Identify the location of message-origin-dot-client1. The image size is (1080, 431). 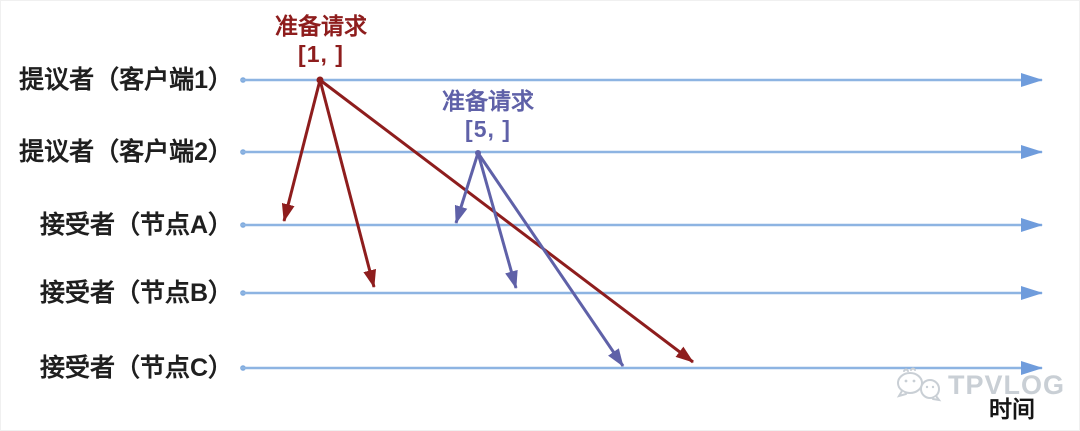
(320, 80).